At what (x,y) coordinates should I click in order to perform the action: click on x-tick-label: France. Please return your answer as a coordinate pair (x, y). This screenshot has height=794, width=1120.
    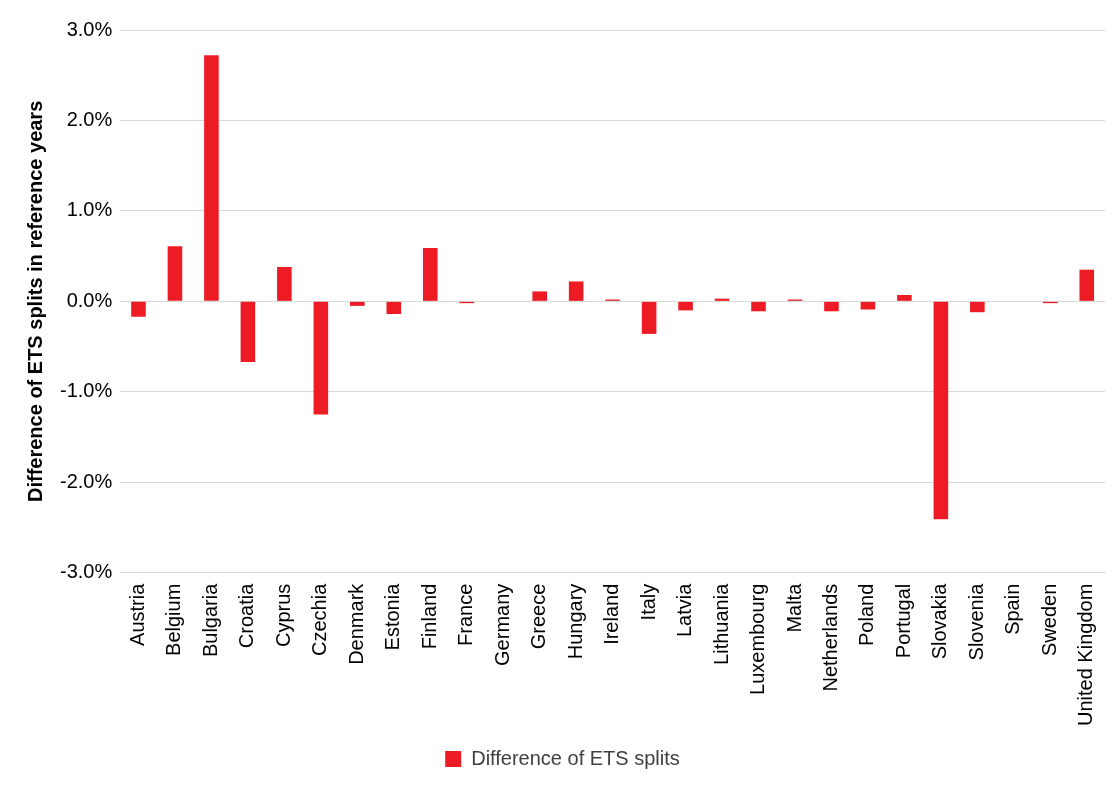
    Looking at the image, I should click on (465, 614).